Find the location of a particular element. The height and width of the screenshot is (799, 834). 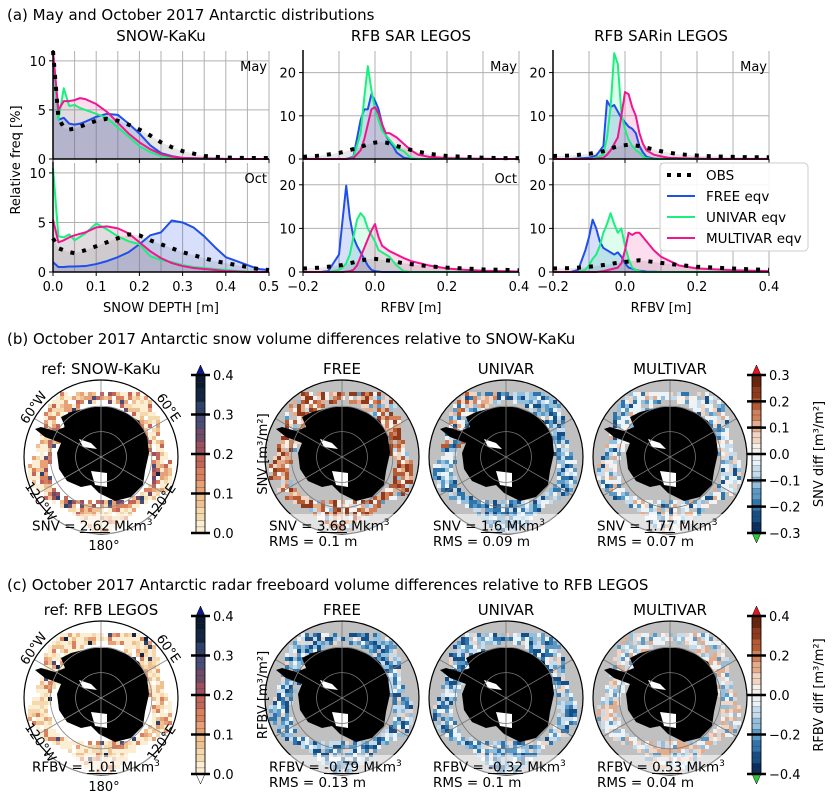

map-stat: RFBV = 1.01 Mkm3 is located at coordinates (96, 766).